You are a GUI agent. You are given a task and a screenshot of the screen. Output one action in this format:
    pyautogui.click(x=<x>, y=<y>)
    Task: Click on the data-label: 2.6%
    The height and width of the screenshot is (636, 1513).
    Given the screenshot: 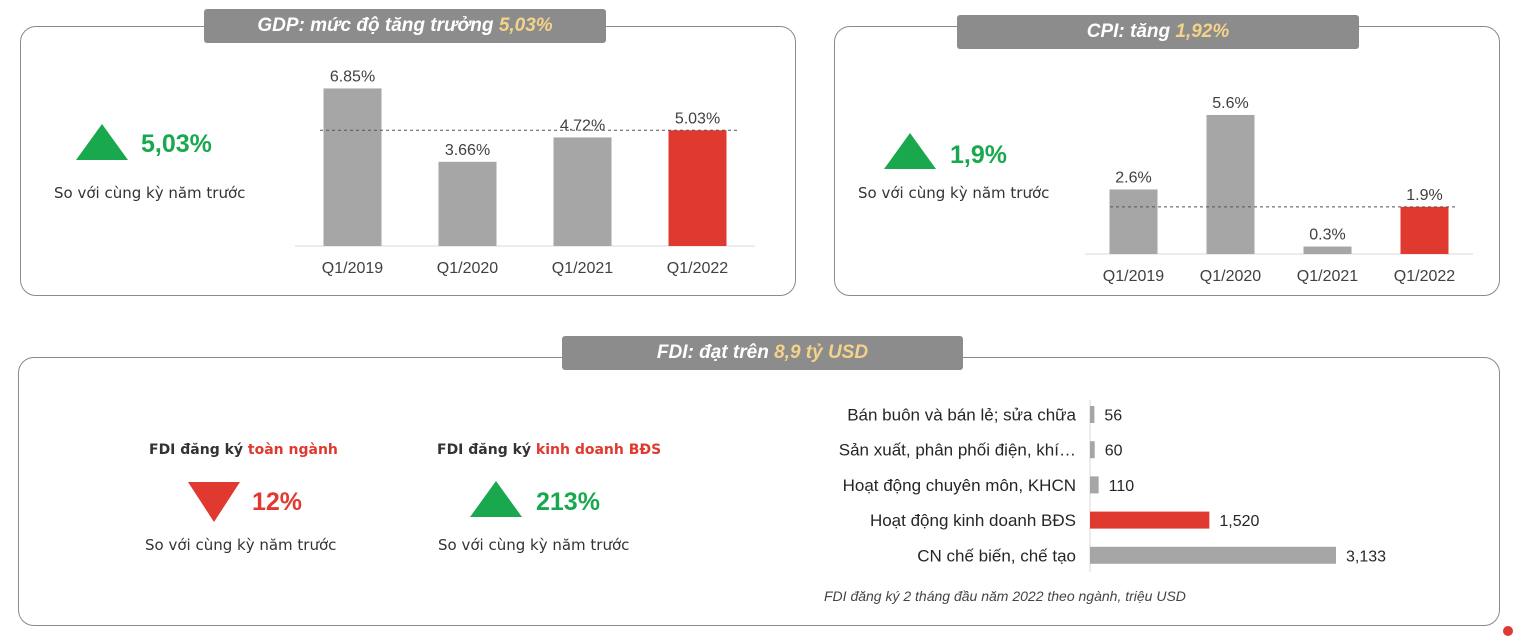 What is the action you would take?
    pyautogui.click(x=1133, y=177)
    